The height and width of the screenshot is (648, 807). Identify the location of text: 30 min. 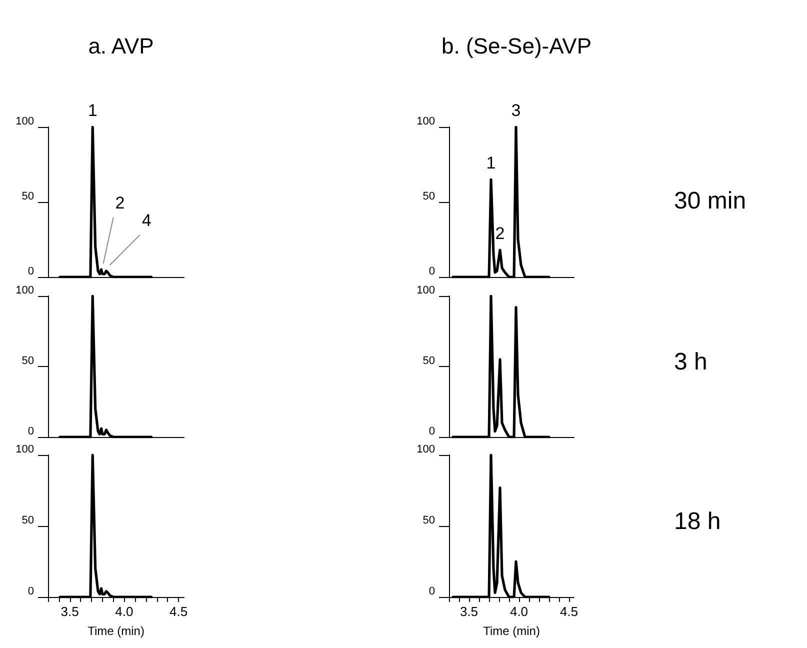
(710, 201).